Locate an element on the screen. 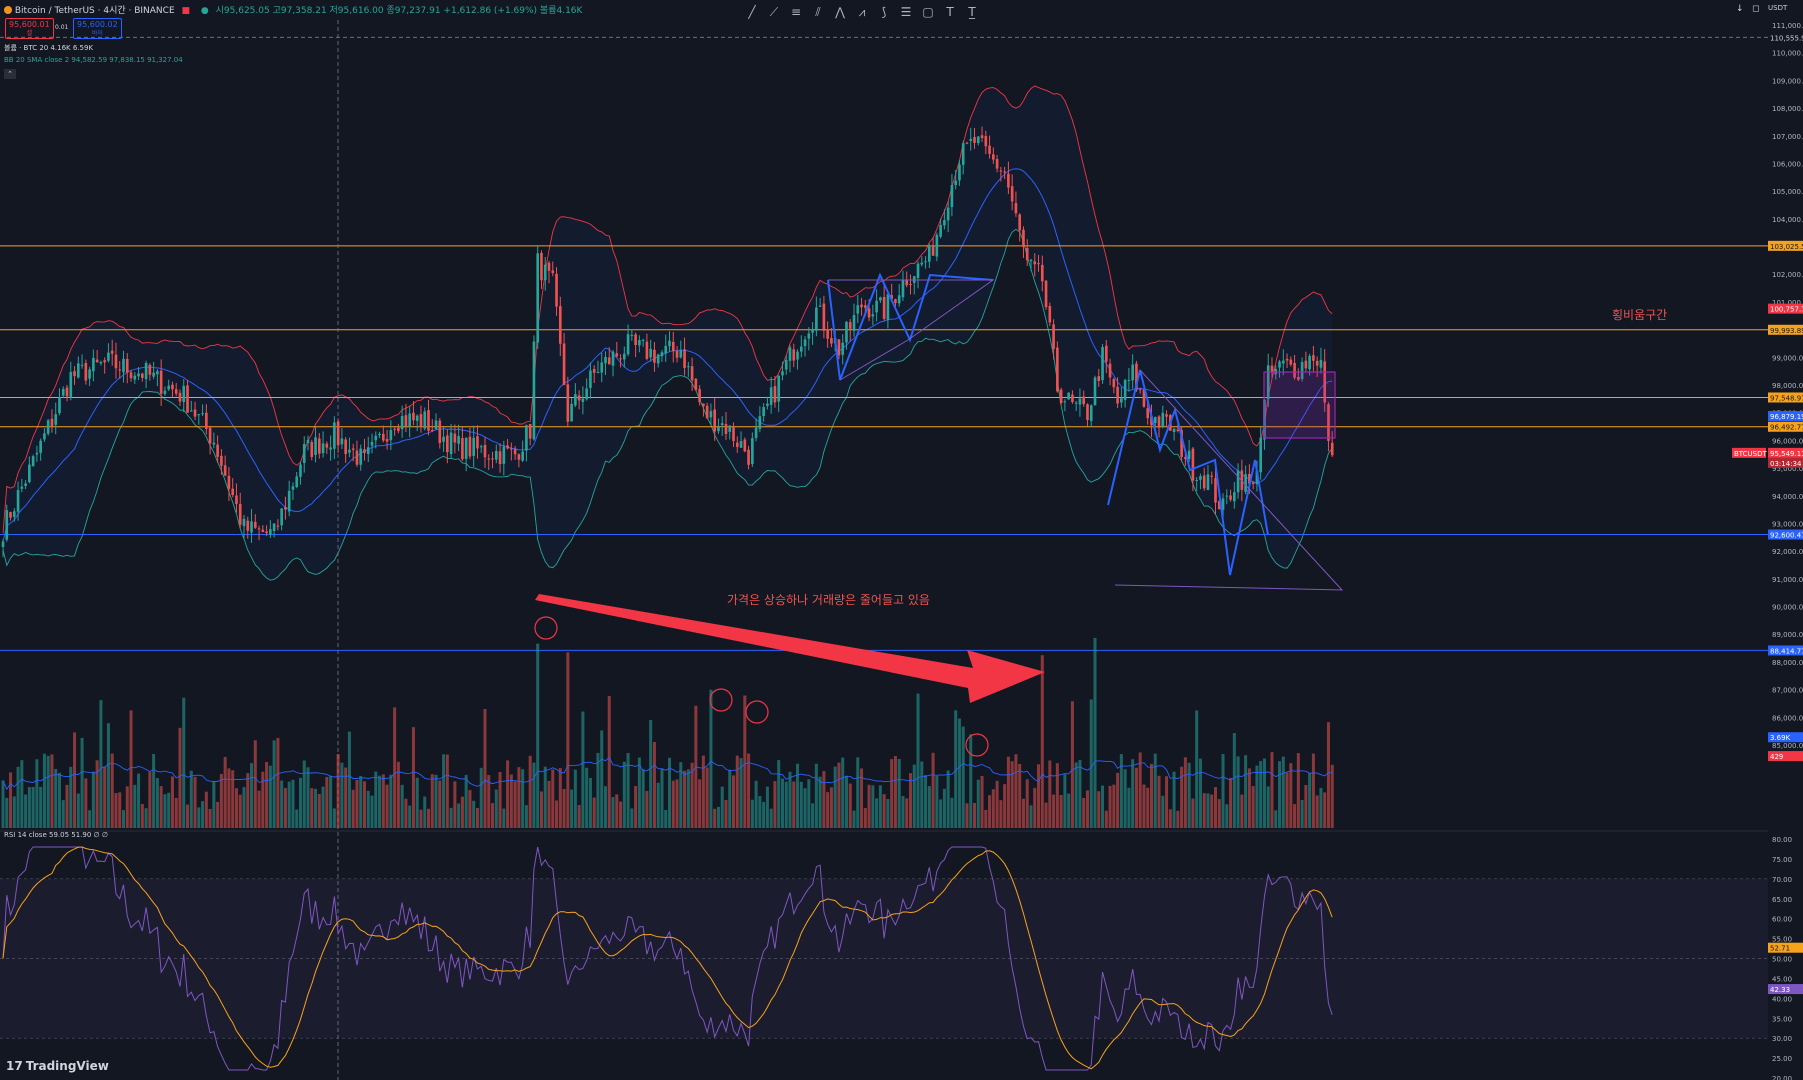 This screenshot has height=1080, width=1803. text-note-icon: T̲ is located at coordinates (972, 12).